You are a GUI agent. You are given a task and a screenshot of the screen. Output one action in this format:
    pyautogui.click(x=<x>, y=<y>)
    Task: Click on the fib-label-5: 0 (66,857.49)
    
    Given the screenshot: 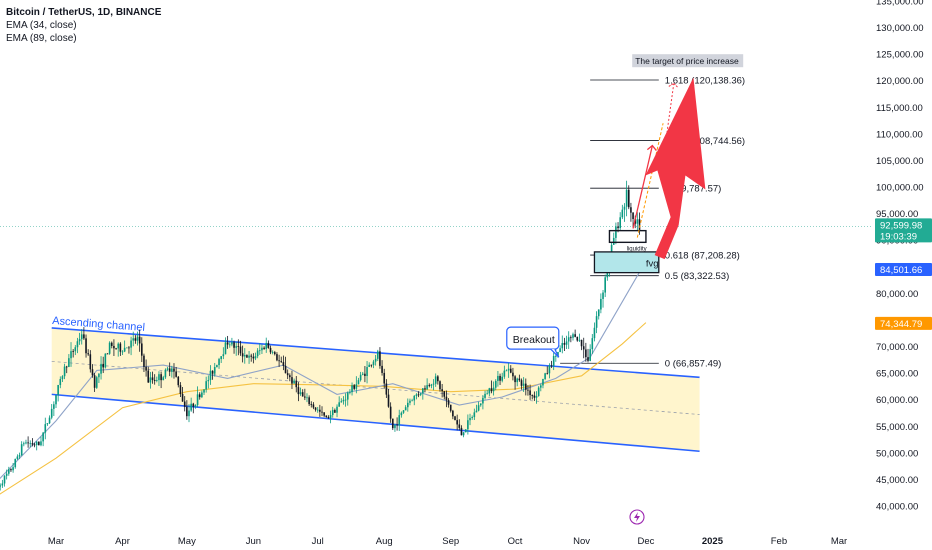 What is the action you would take?
    pyautogui.click(x=693, y=364)
    